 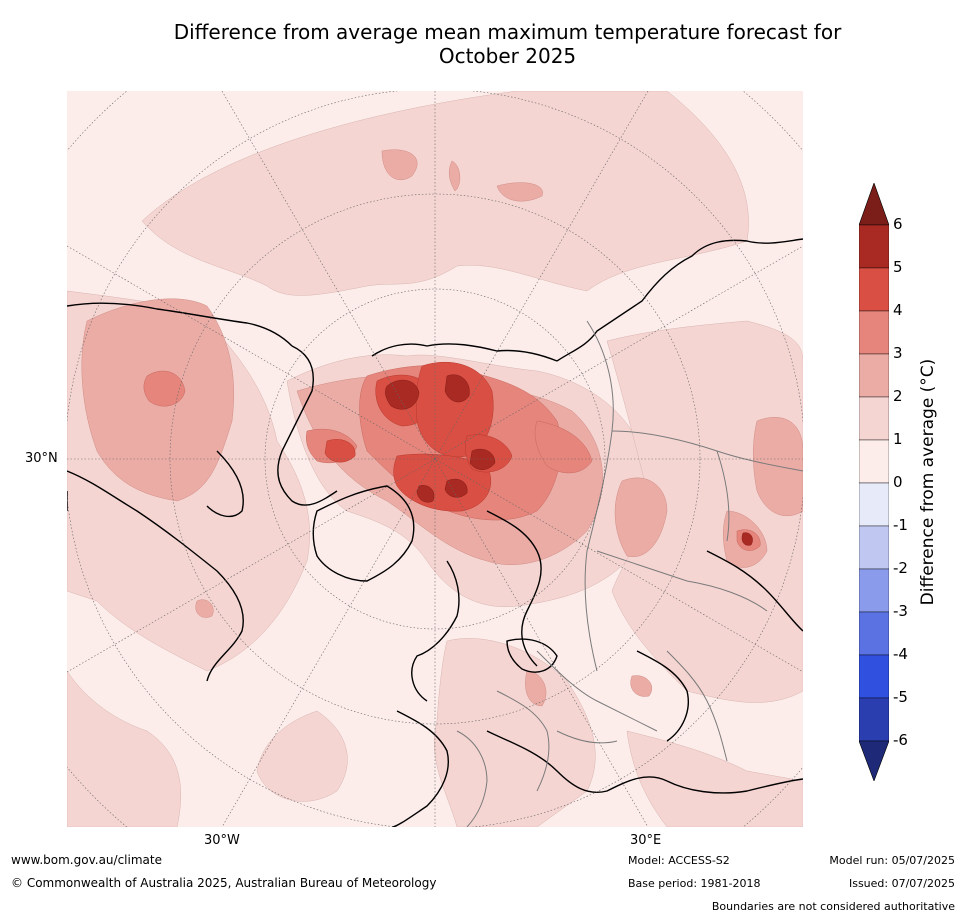 I want to click on colorbar-tick-label: -2, so click(x=900, y=568).